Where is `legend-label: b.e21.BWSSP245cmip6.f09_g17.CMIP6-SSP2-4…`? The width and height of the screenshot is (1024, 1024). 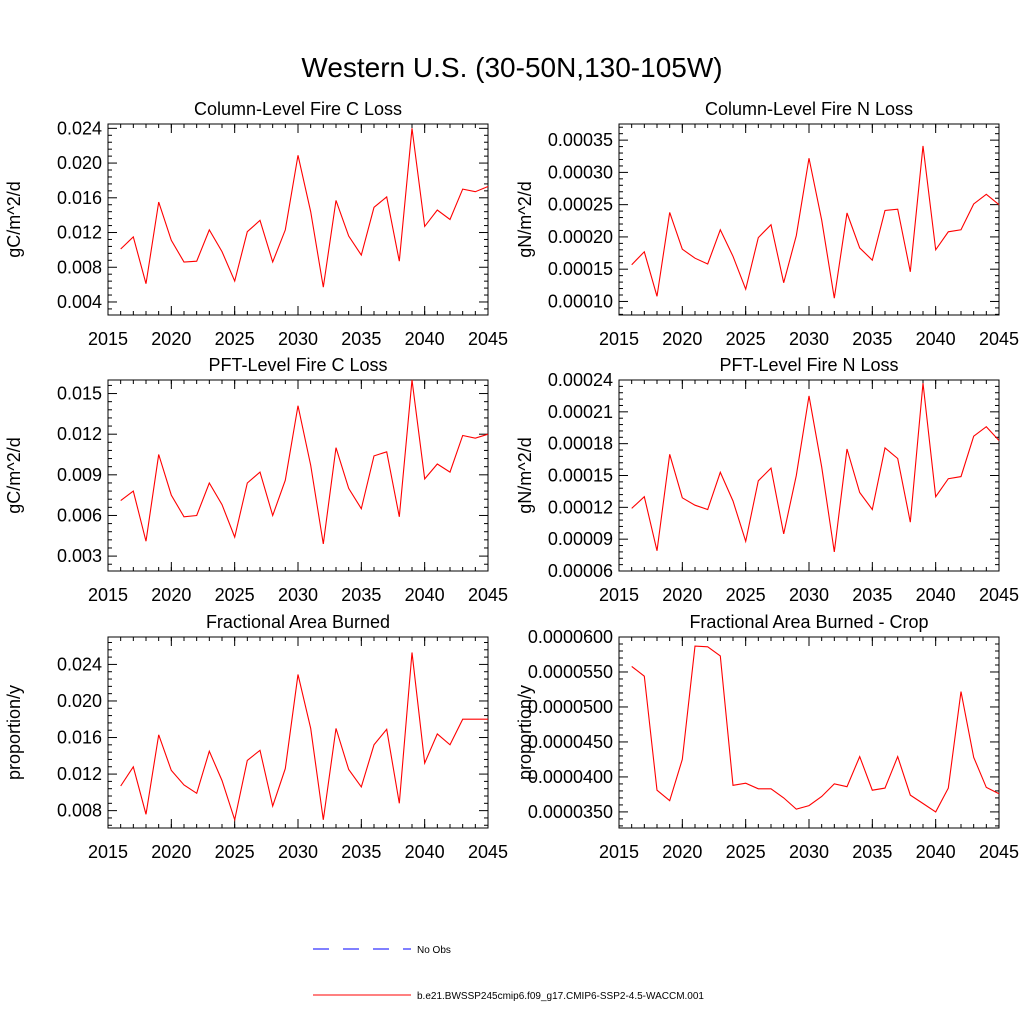
legend-label: b.e21.BWSSP245cmip6.f09_g17.CMIP6-SSP2-4… is located at coordinates (560, 996).